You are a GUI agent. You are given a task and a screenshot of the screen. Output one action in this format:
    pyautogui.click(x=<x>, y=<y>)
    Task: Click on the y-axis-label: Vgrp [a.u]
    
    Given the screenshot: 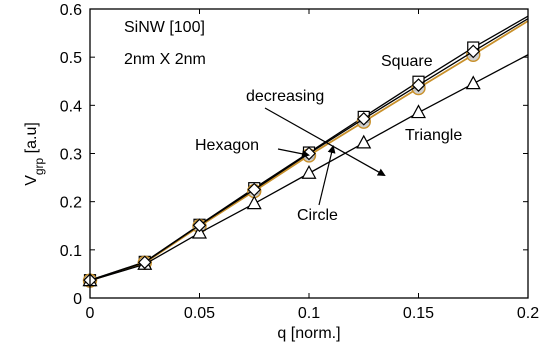 What is the action you would take?
    pyautogui.click(x=34, y=154)
    